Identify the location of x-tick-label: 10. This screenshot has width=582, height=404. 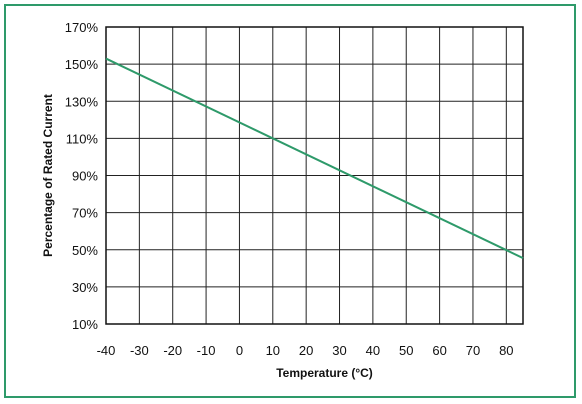
(273, 350).